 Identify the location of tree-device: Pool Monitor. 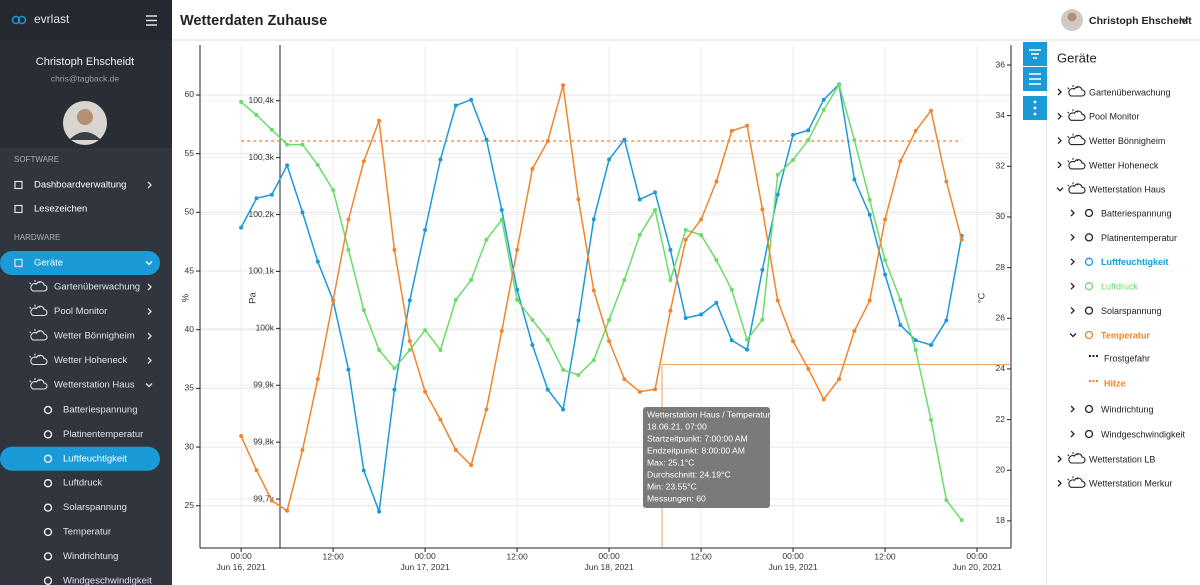
(1114, 117).